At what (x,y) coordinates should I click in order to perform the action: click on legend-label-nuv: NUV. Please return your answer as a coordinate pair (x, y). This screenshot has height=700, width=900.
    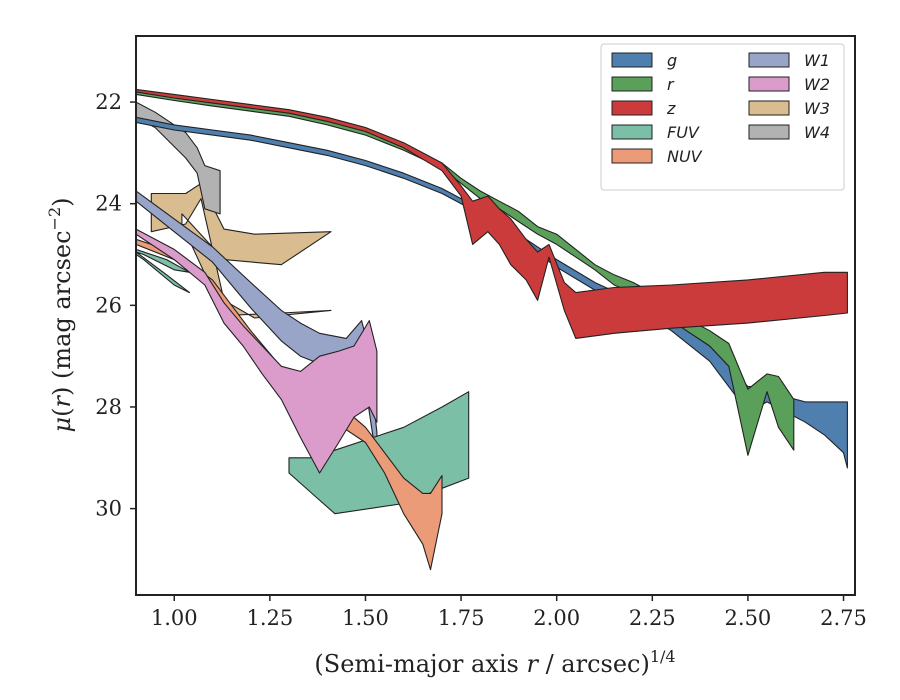
    Looking at the image, I should click on (685, 156).